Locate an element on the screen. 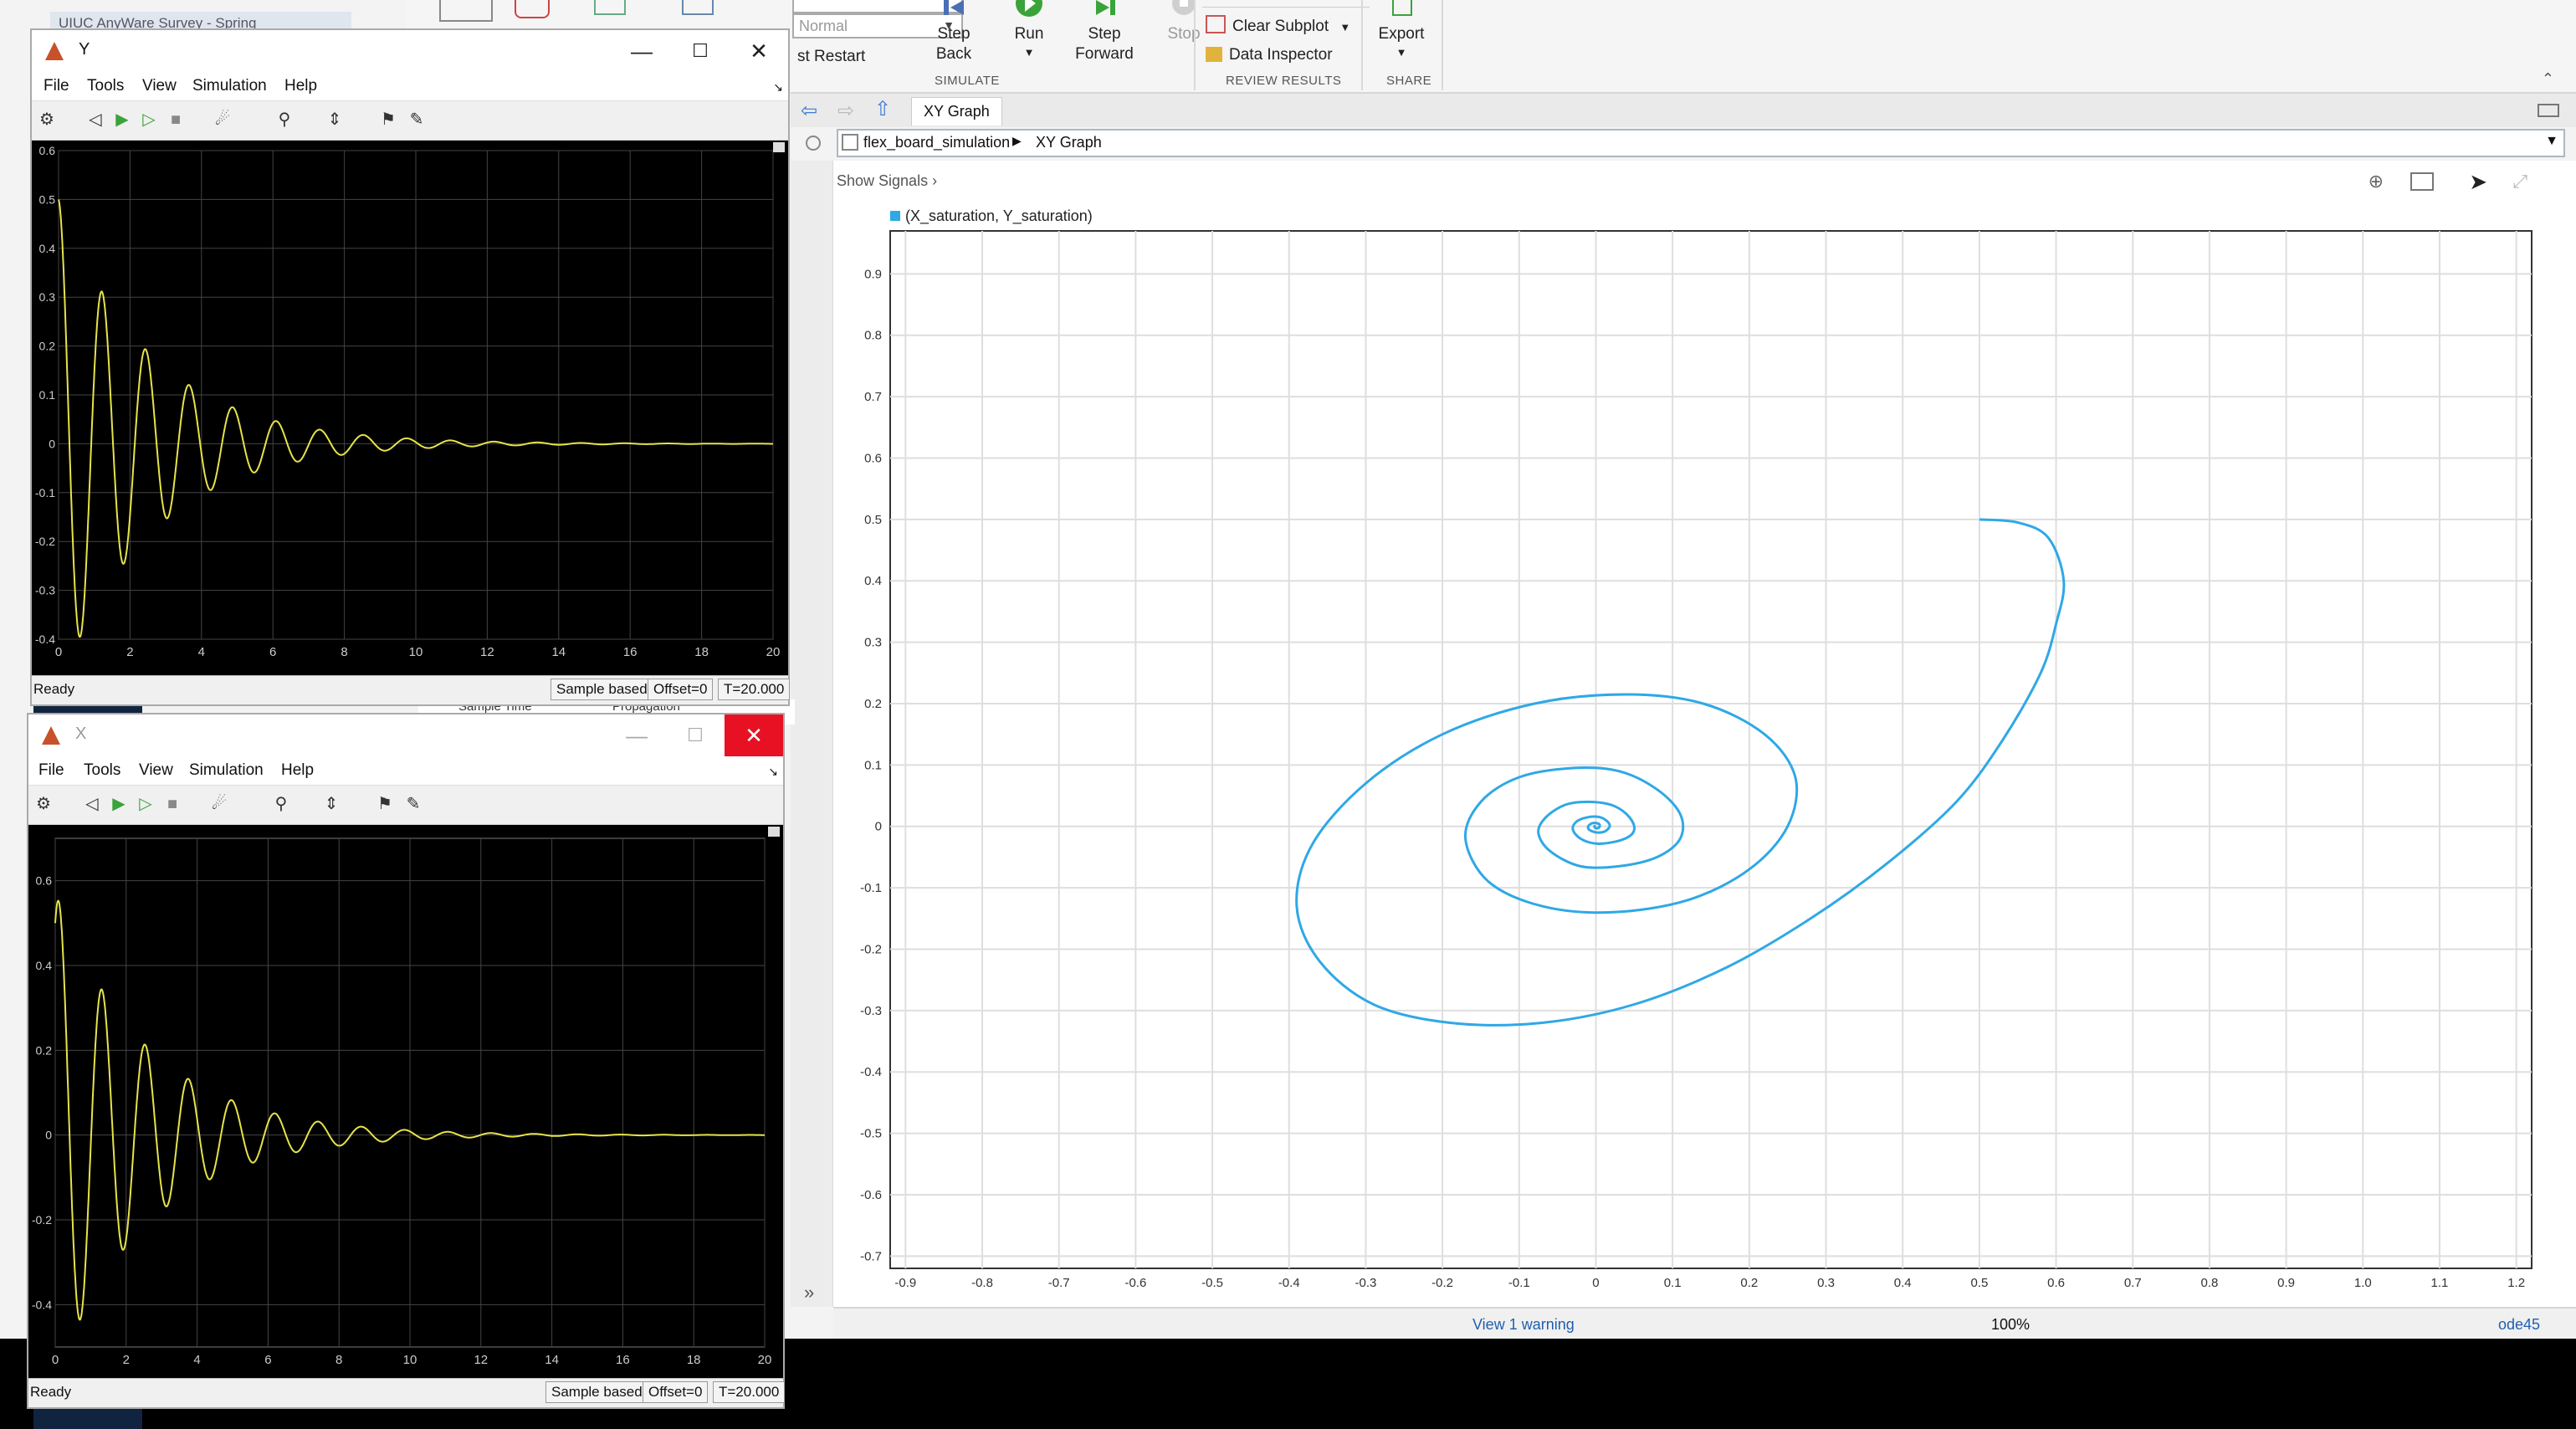 Image resolution: width=2576 pixels, height=1429 pixels. y-tick-label: 0.3 is located at coordinates (48, 297).